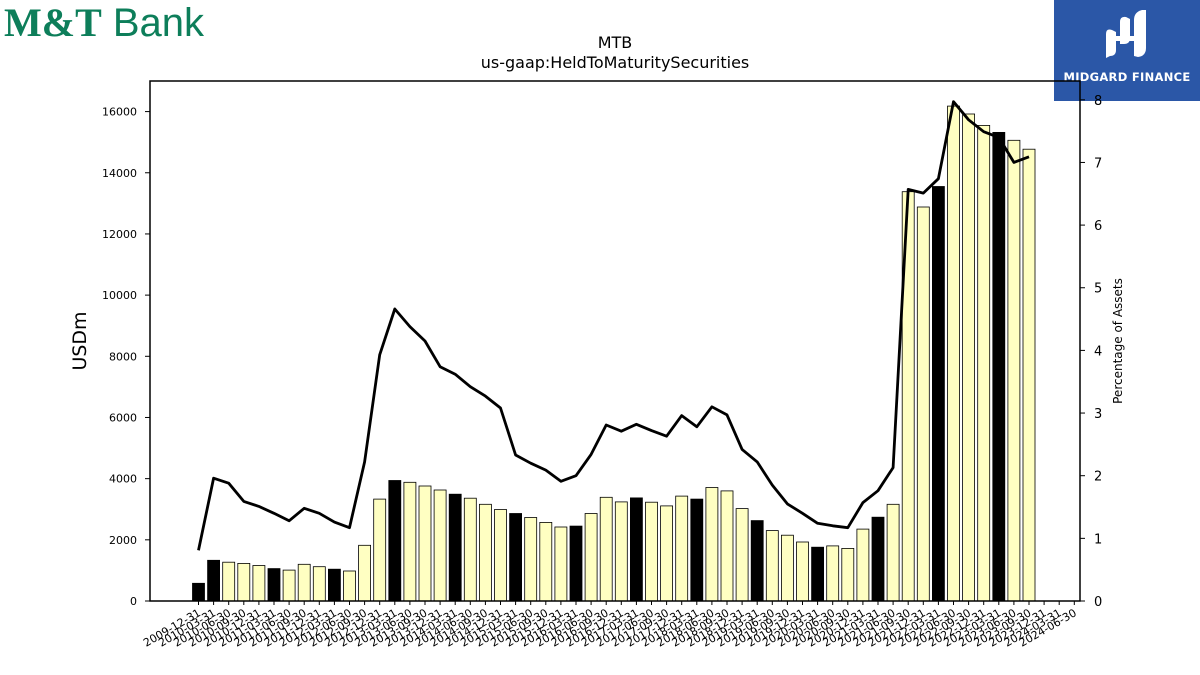 This screenshot has height=675, width=1200. Describe the element at coordinates (1091, 352) in the screenshot. I see `y2-axis: 0 1 2 3 4 5 6 7 8` at that location.